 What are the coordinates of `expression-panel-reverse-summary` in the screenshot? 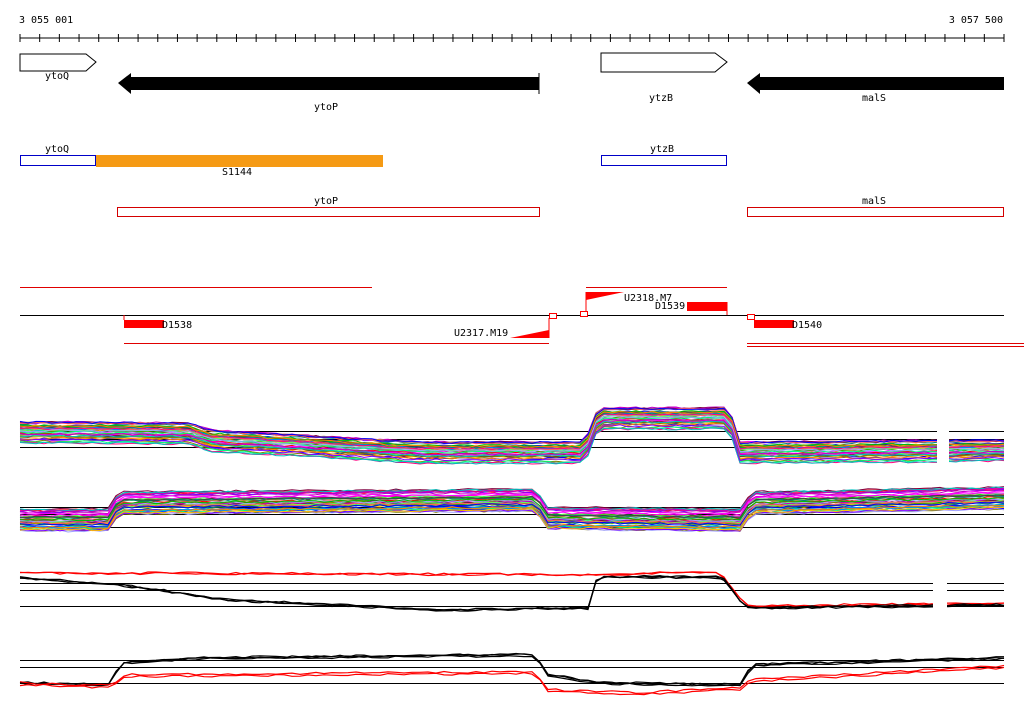 It's located at (512, 674).